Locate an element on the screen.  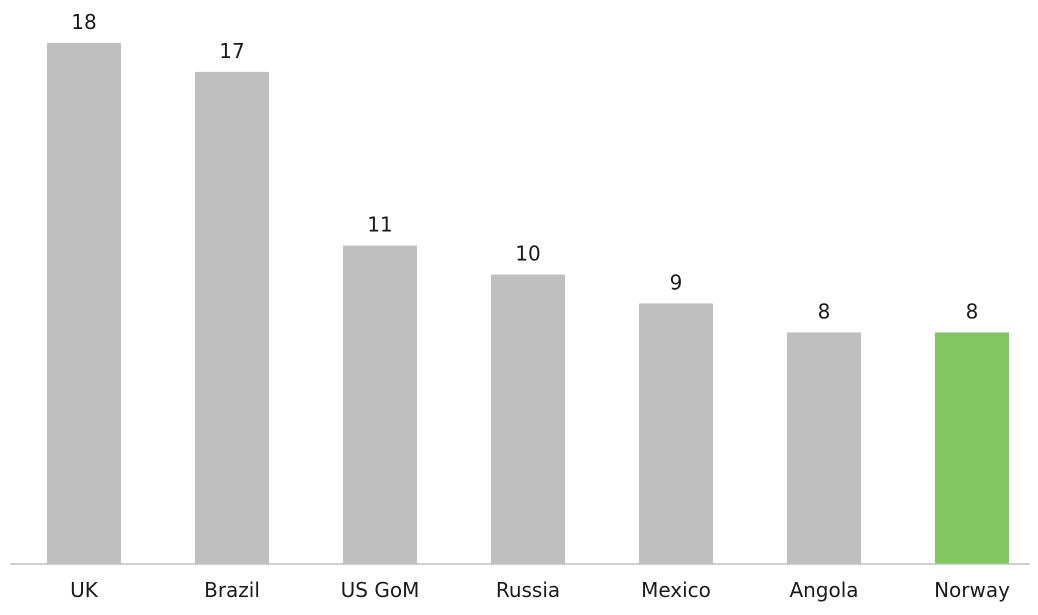
x-tick-label-brazil: Brazil is located at coordinates (232, 590).